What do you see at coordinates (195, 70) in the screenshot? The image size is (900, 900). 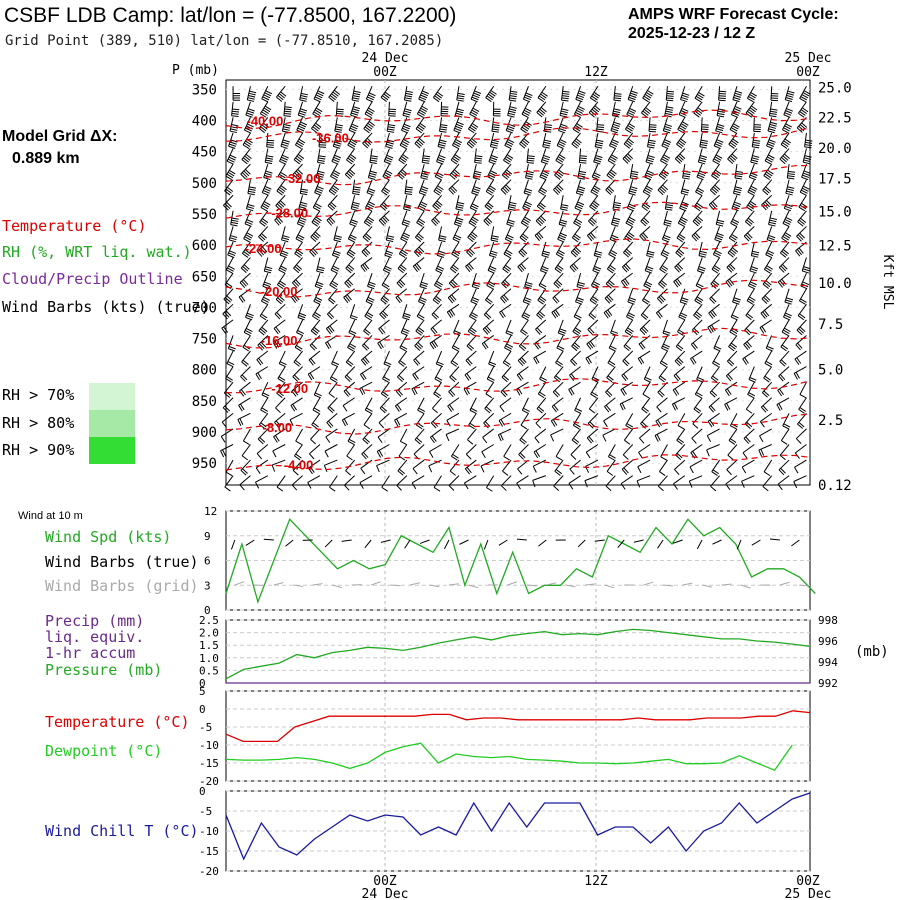 I see `pressure-axis-label: P (mb)` at bounding box center [195, 70].